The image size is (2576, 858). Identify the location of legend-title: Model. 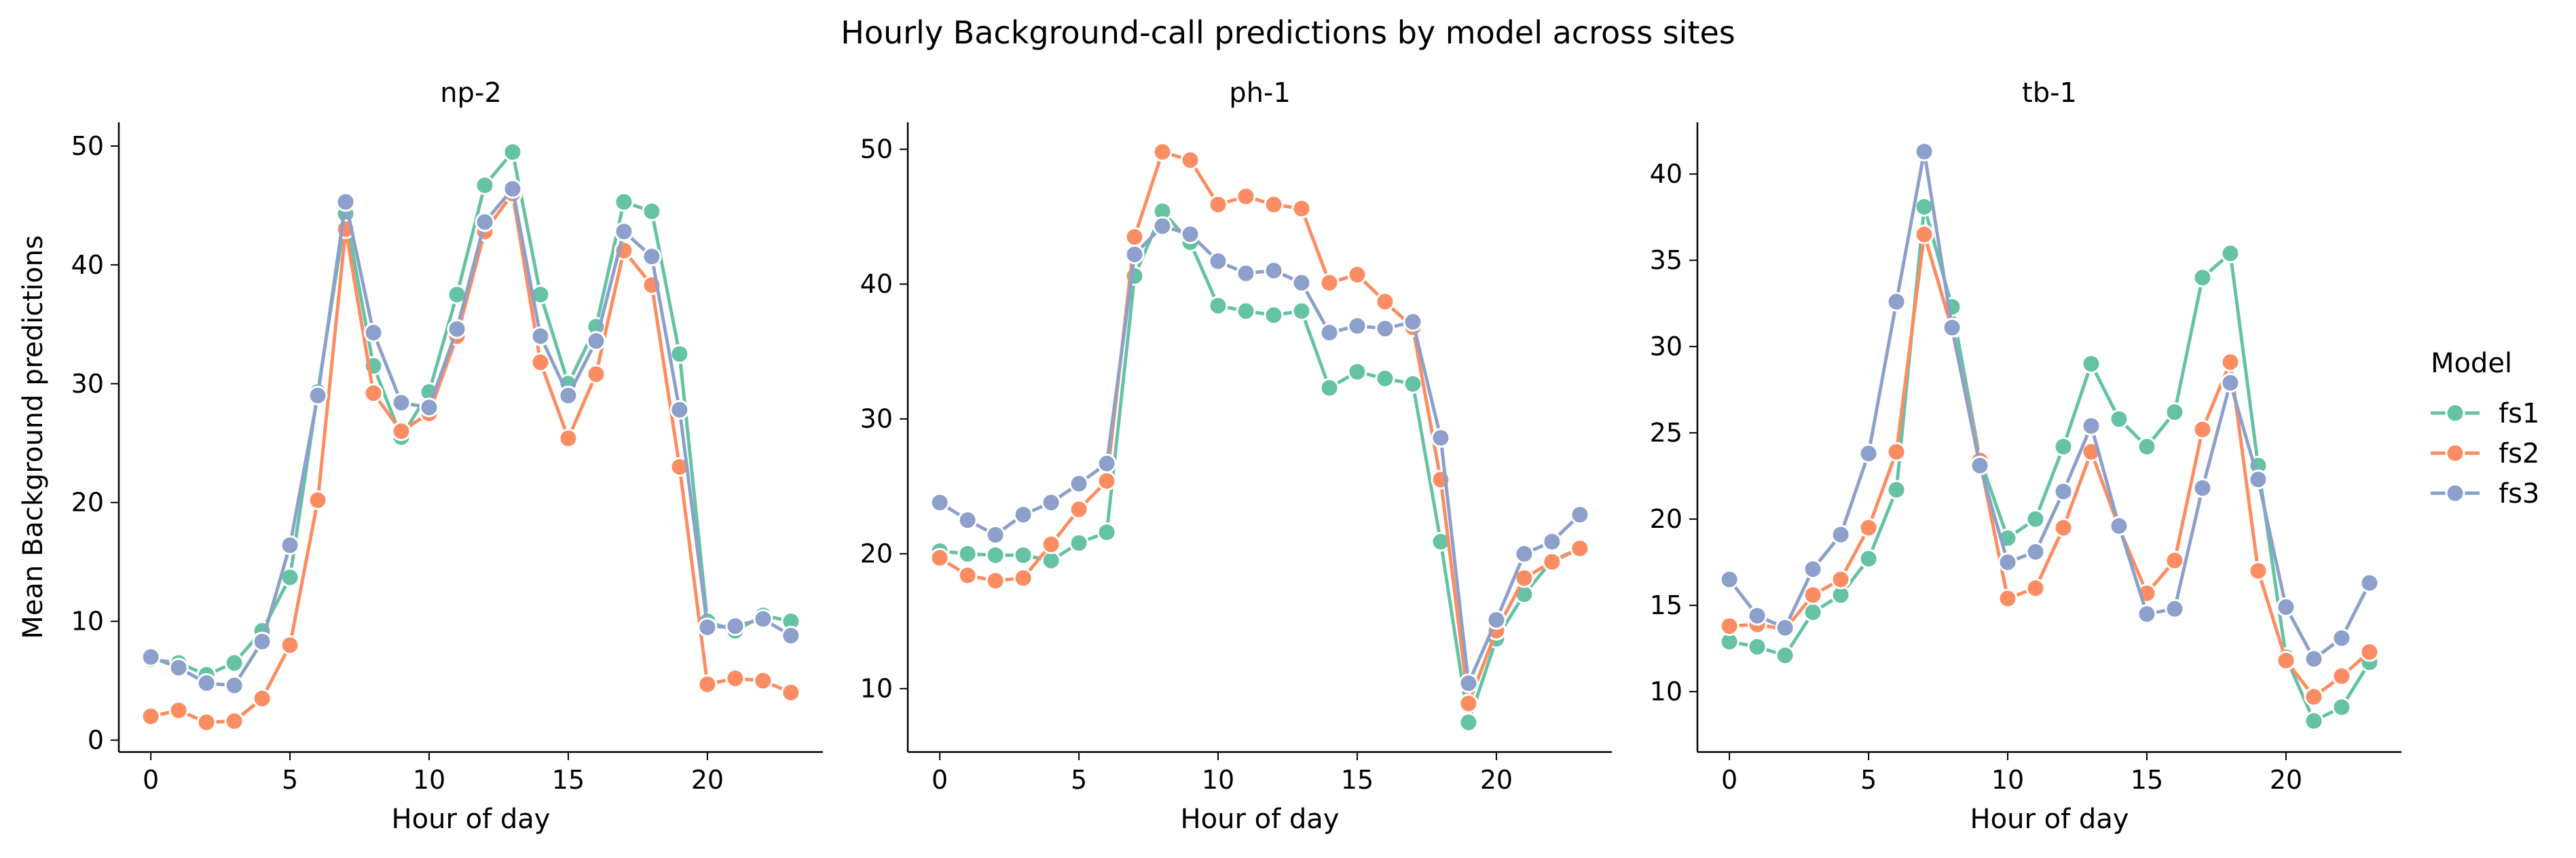
(2471, 364).